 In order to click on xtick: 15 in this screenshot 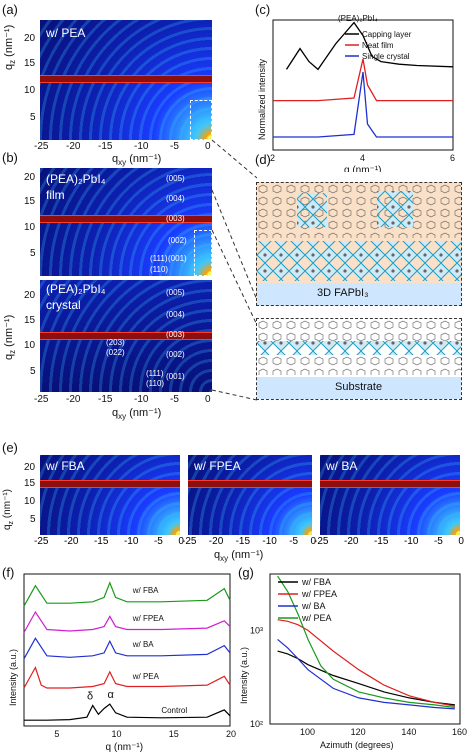, I will do `click(174, 734)`.